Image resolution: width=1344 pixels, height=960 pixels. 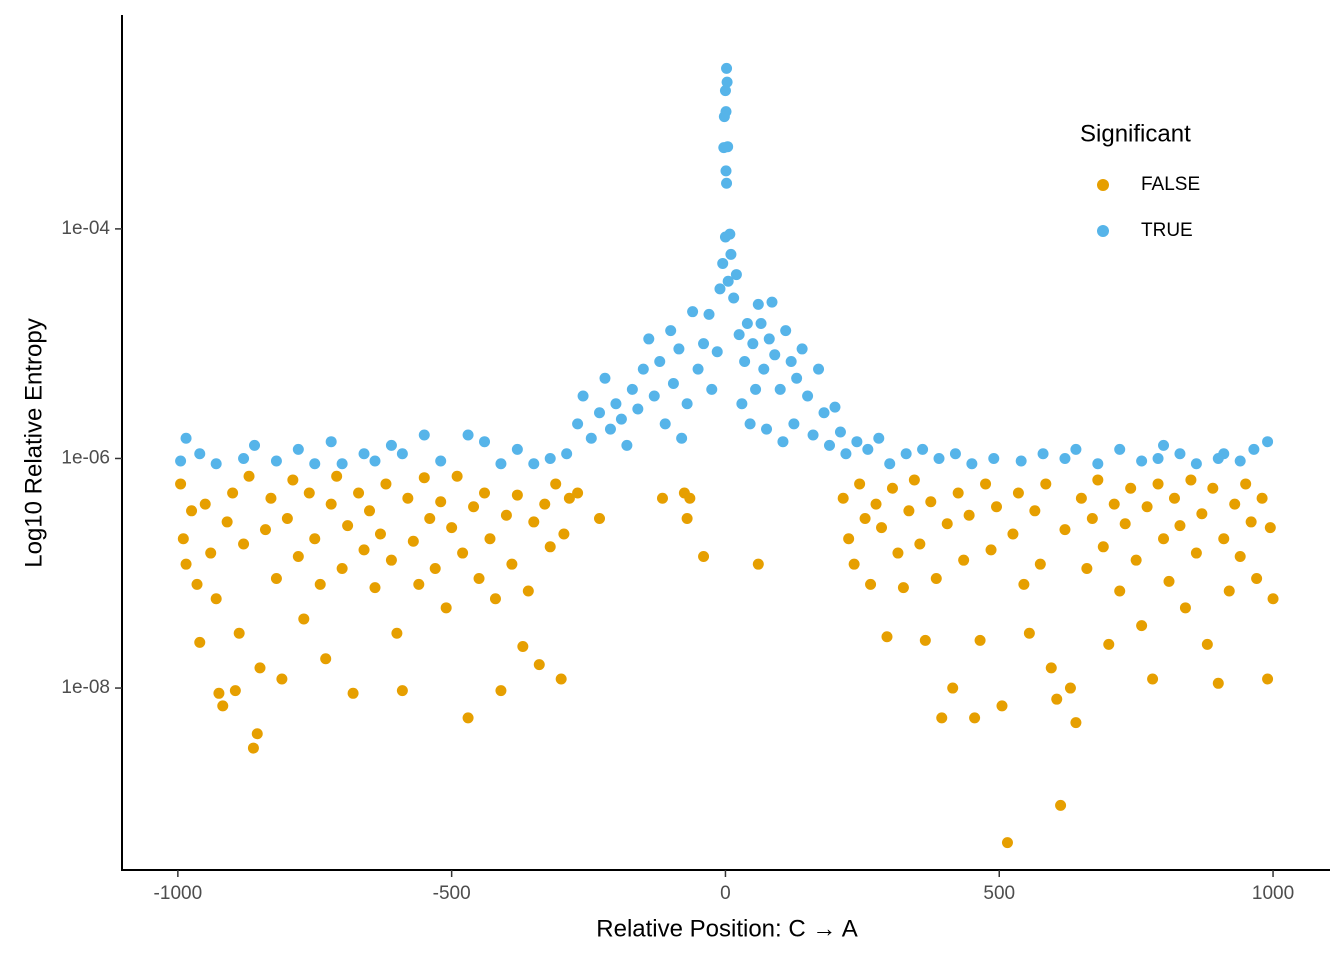 What do you see at coordinates (1167, 230) in the screenshot?
I see `legend-label: TRUE` at bounding box center [1167, 230].